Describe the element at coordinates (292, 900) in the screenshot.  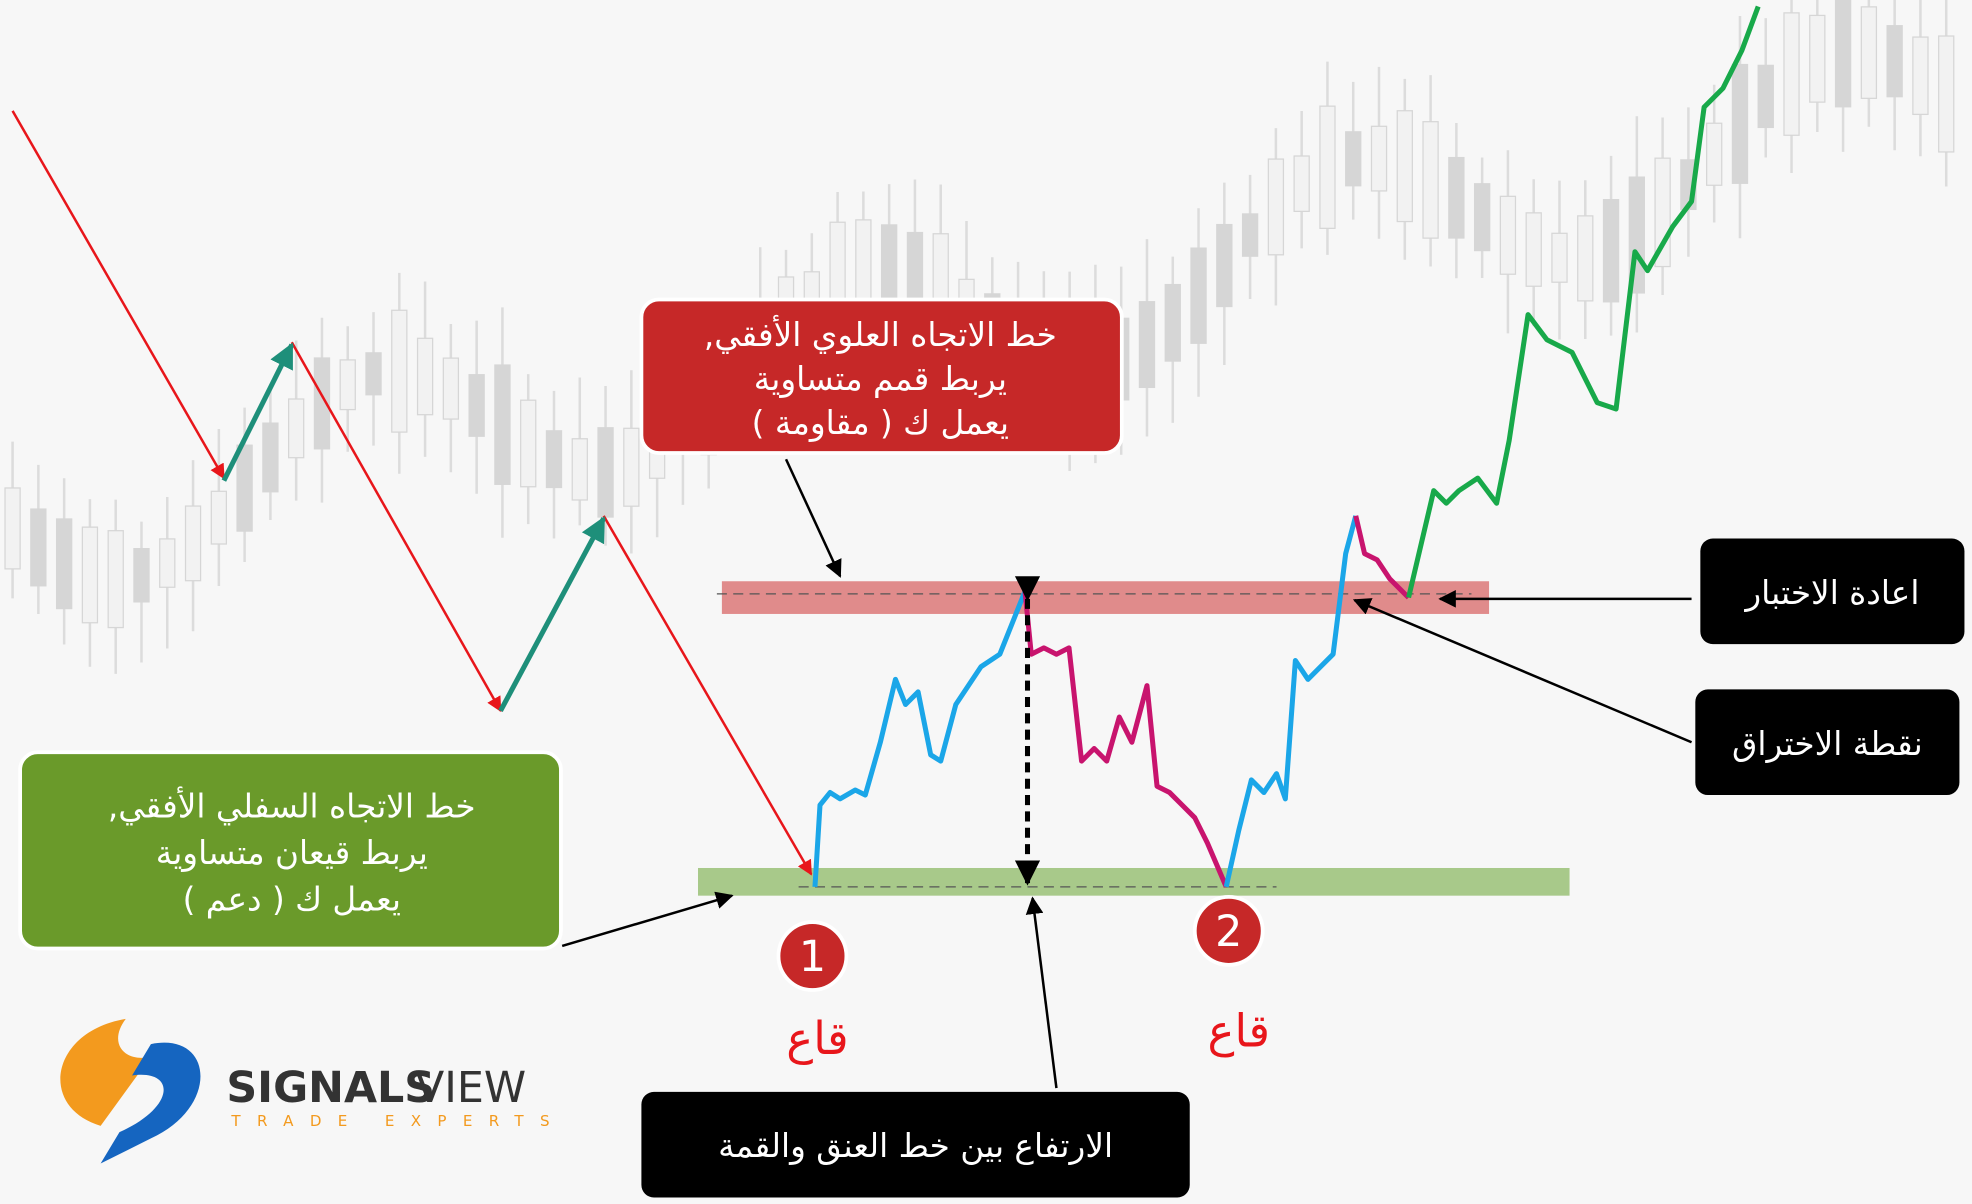
I see `support-text: يعمل ك ( دعم )` at that location.